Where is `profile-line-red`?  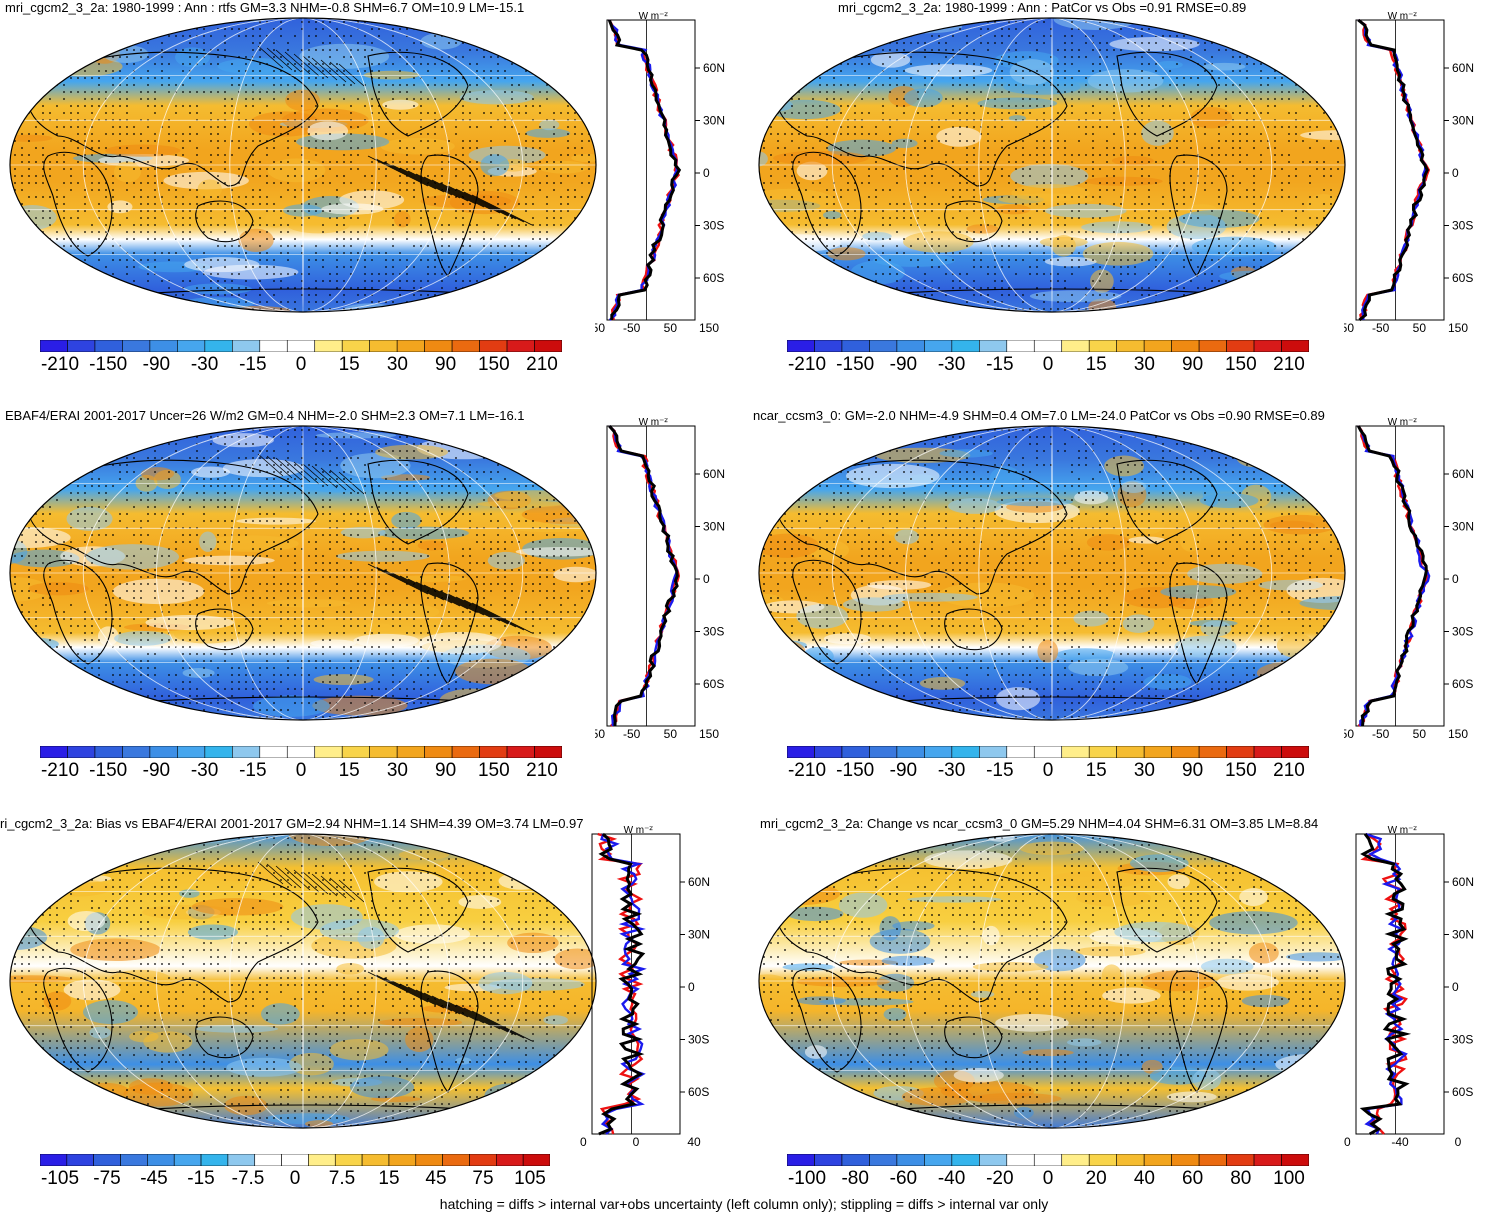 profile-line-red is located at coordinates (644, 170).